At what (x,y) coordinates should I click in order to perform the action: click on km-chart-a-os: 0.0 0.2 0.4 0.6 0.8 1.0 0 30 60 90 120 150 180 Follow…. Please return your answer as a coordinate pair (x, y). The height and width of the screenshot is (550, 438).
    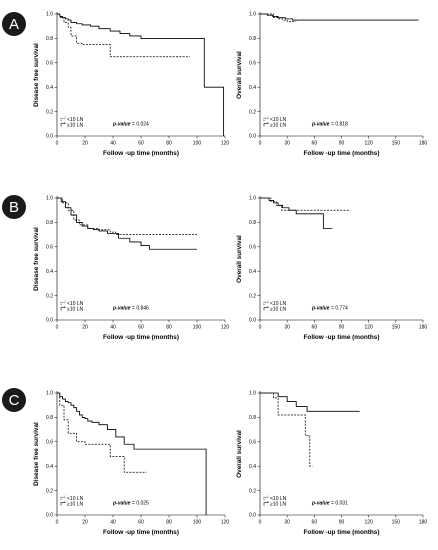
    Looking at the image, I should click on (331, 84).